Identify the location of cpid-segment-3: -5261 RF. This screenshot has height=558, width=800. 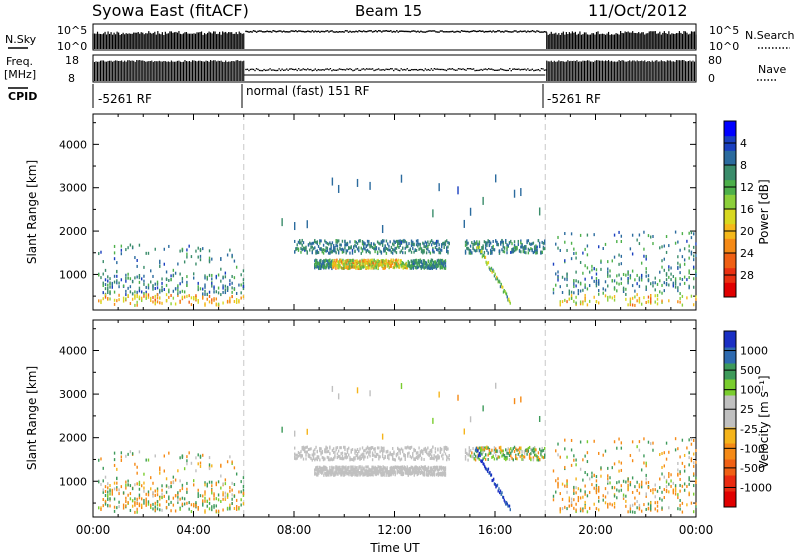
(574, 99).